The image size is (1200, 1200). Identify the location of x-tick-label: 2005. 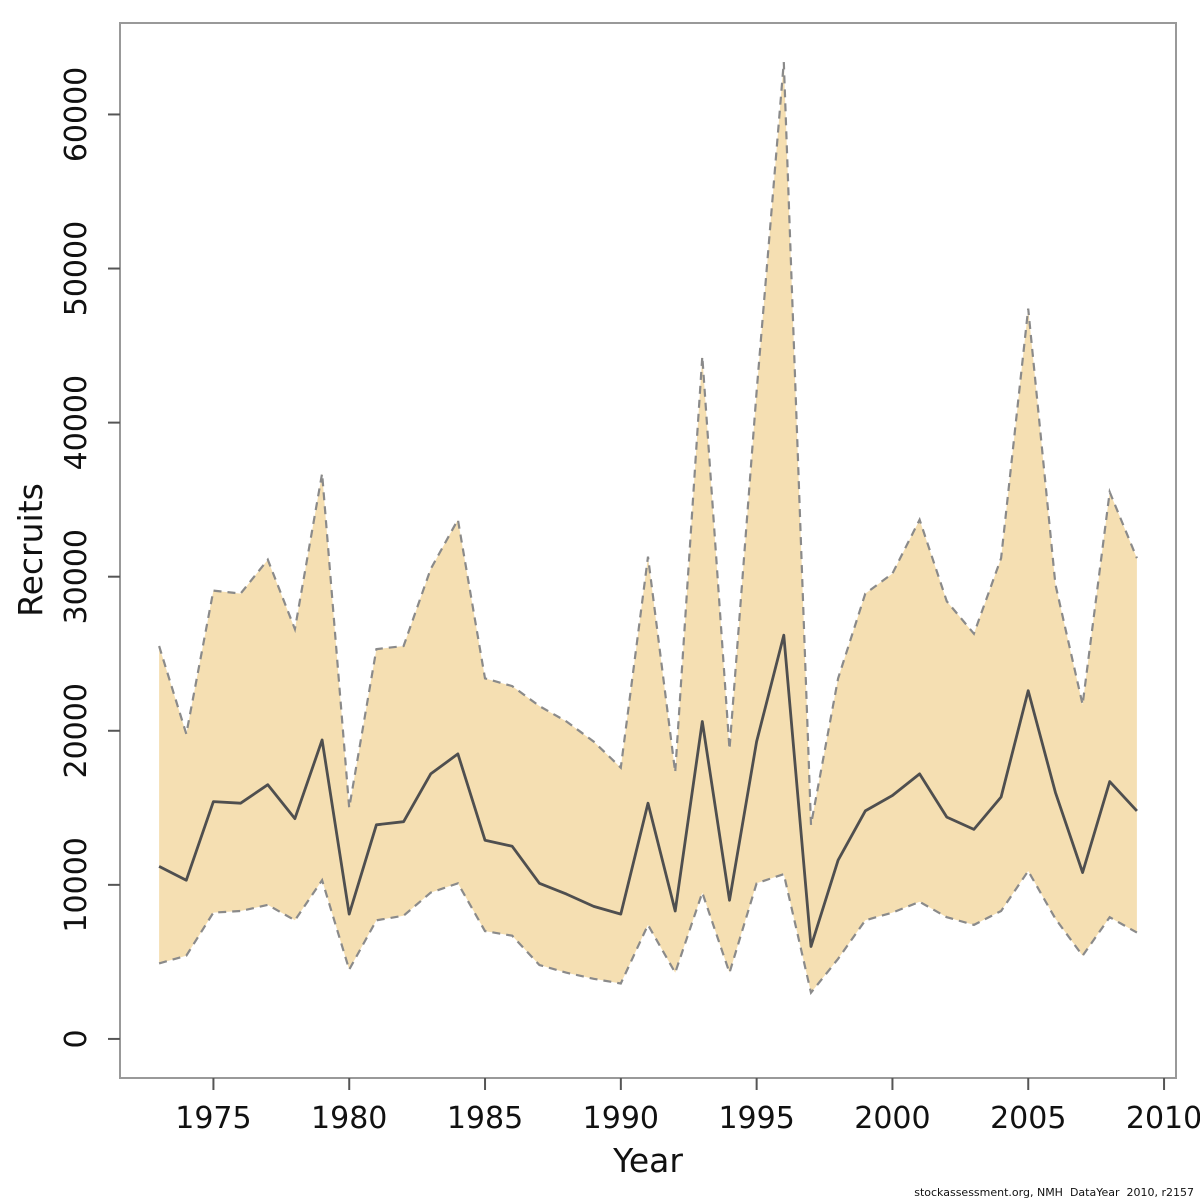
(1028, 1118).